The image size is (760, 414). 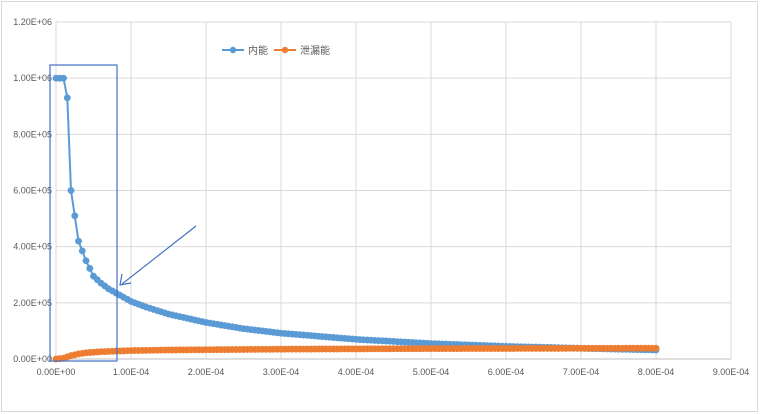 I want to click on legend-item: 泄漏能, so click(x=302, y=50).